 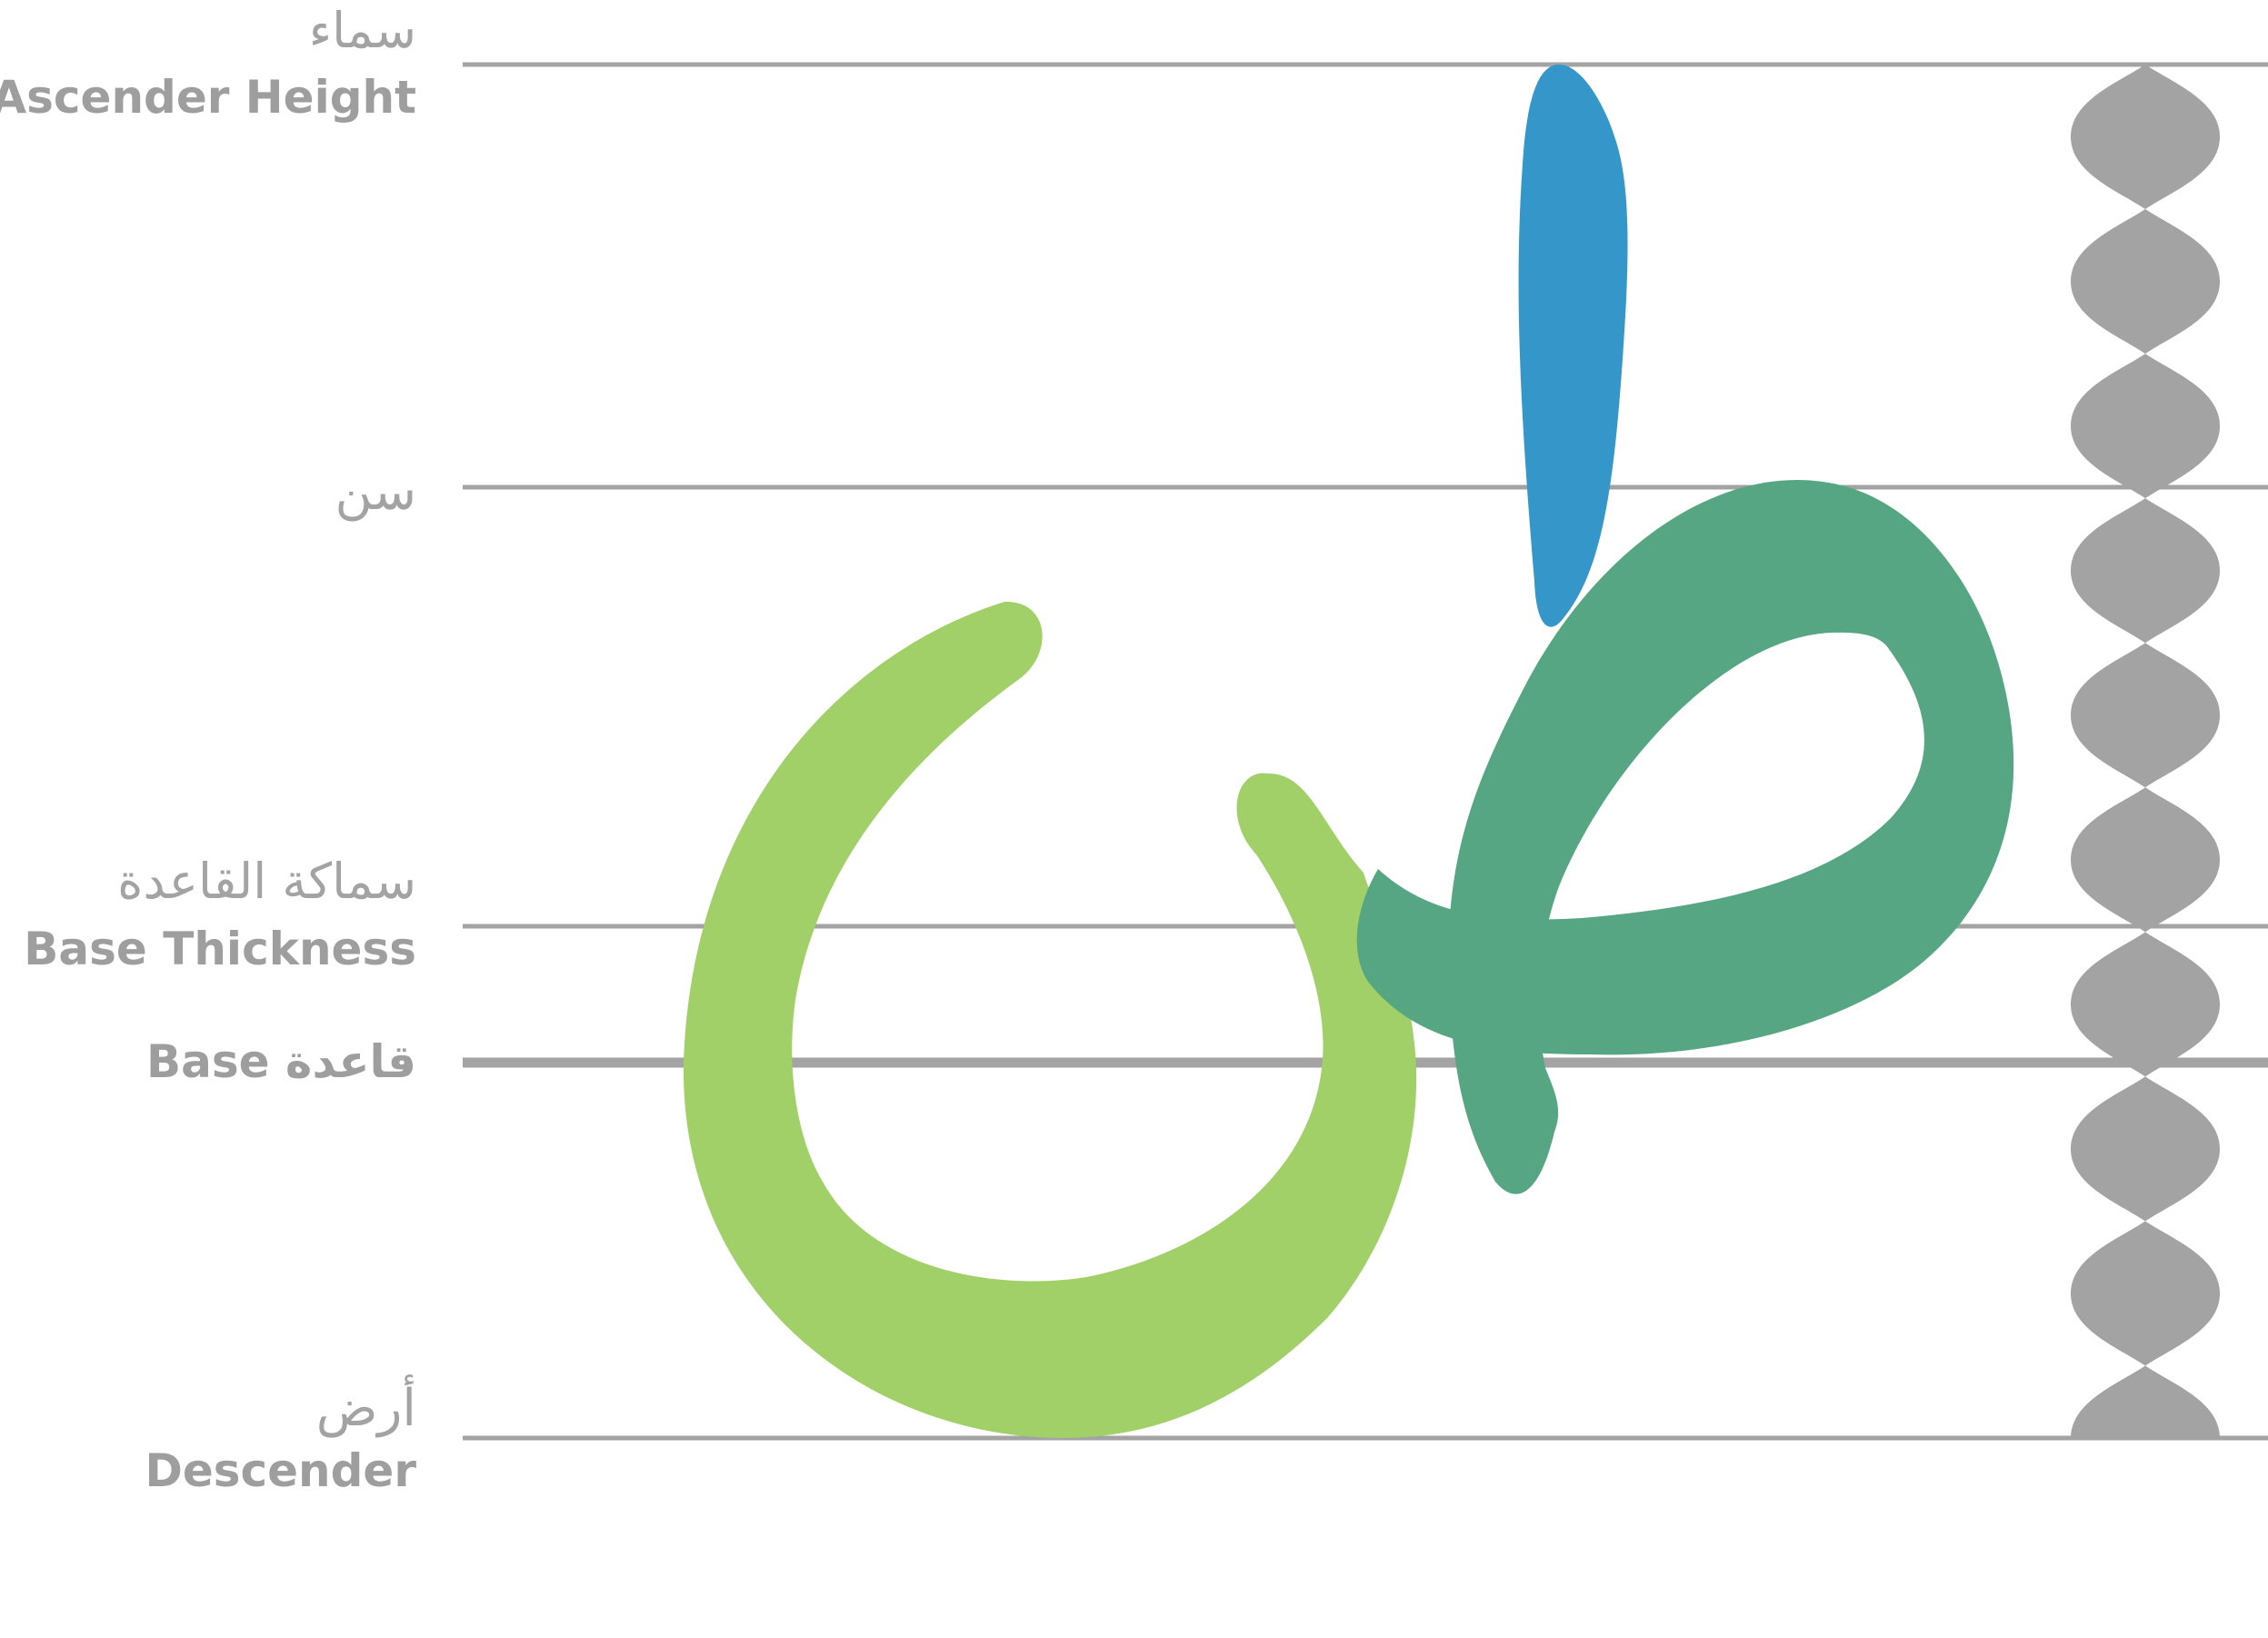 What do you see at coordinates (375, 492) in the screenshot?
I see `tooth-label-ar: سن` at bounding box center [375, 492].